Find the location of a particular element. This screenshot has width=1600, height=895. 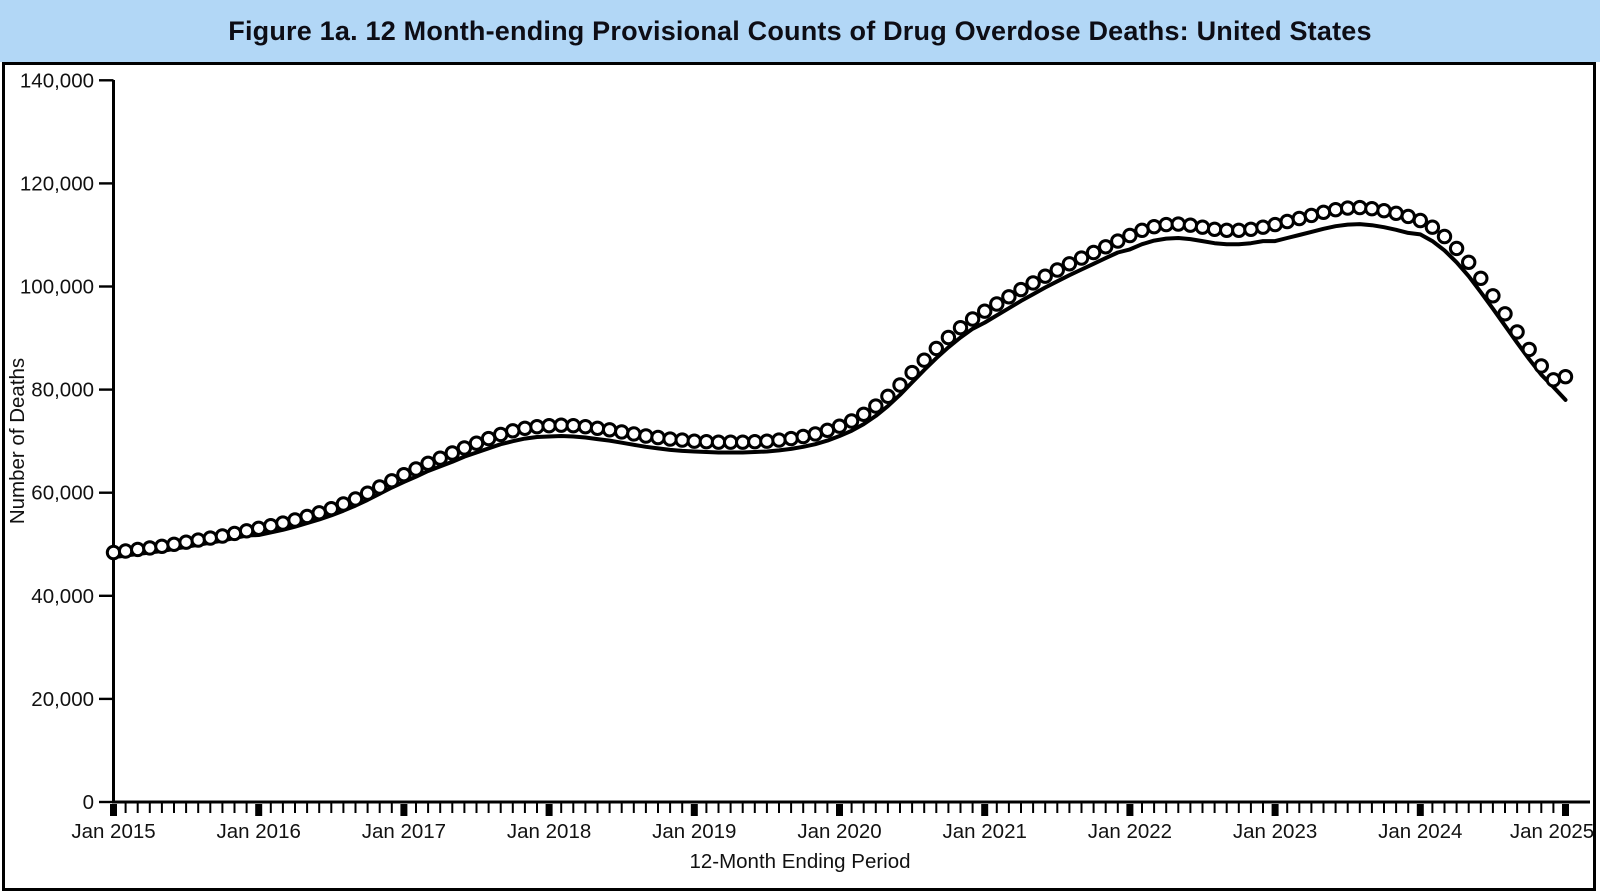

y-tick-label: 100,000 is located at coordinates (57, 287).